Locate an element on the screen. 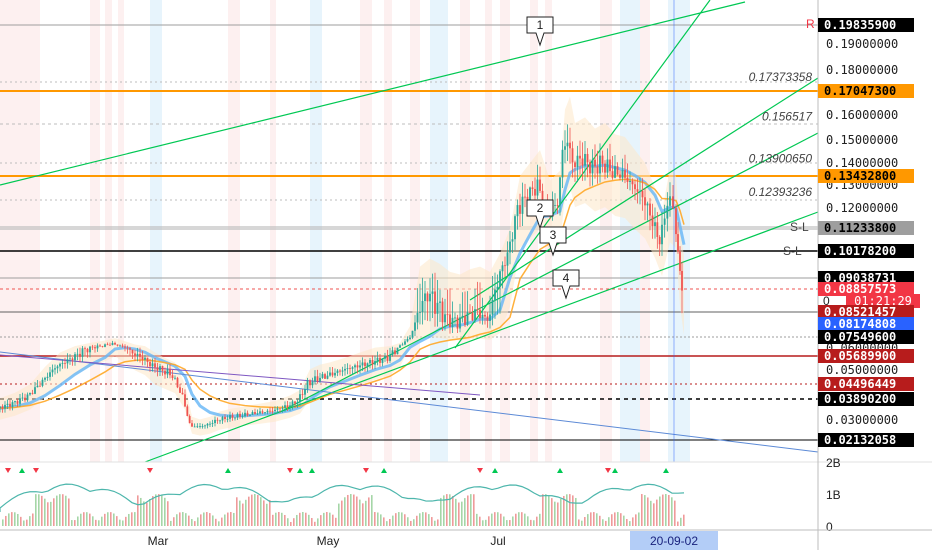  price-tick-label: 0.03000000 is located at coordinates (862, 420).